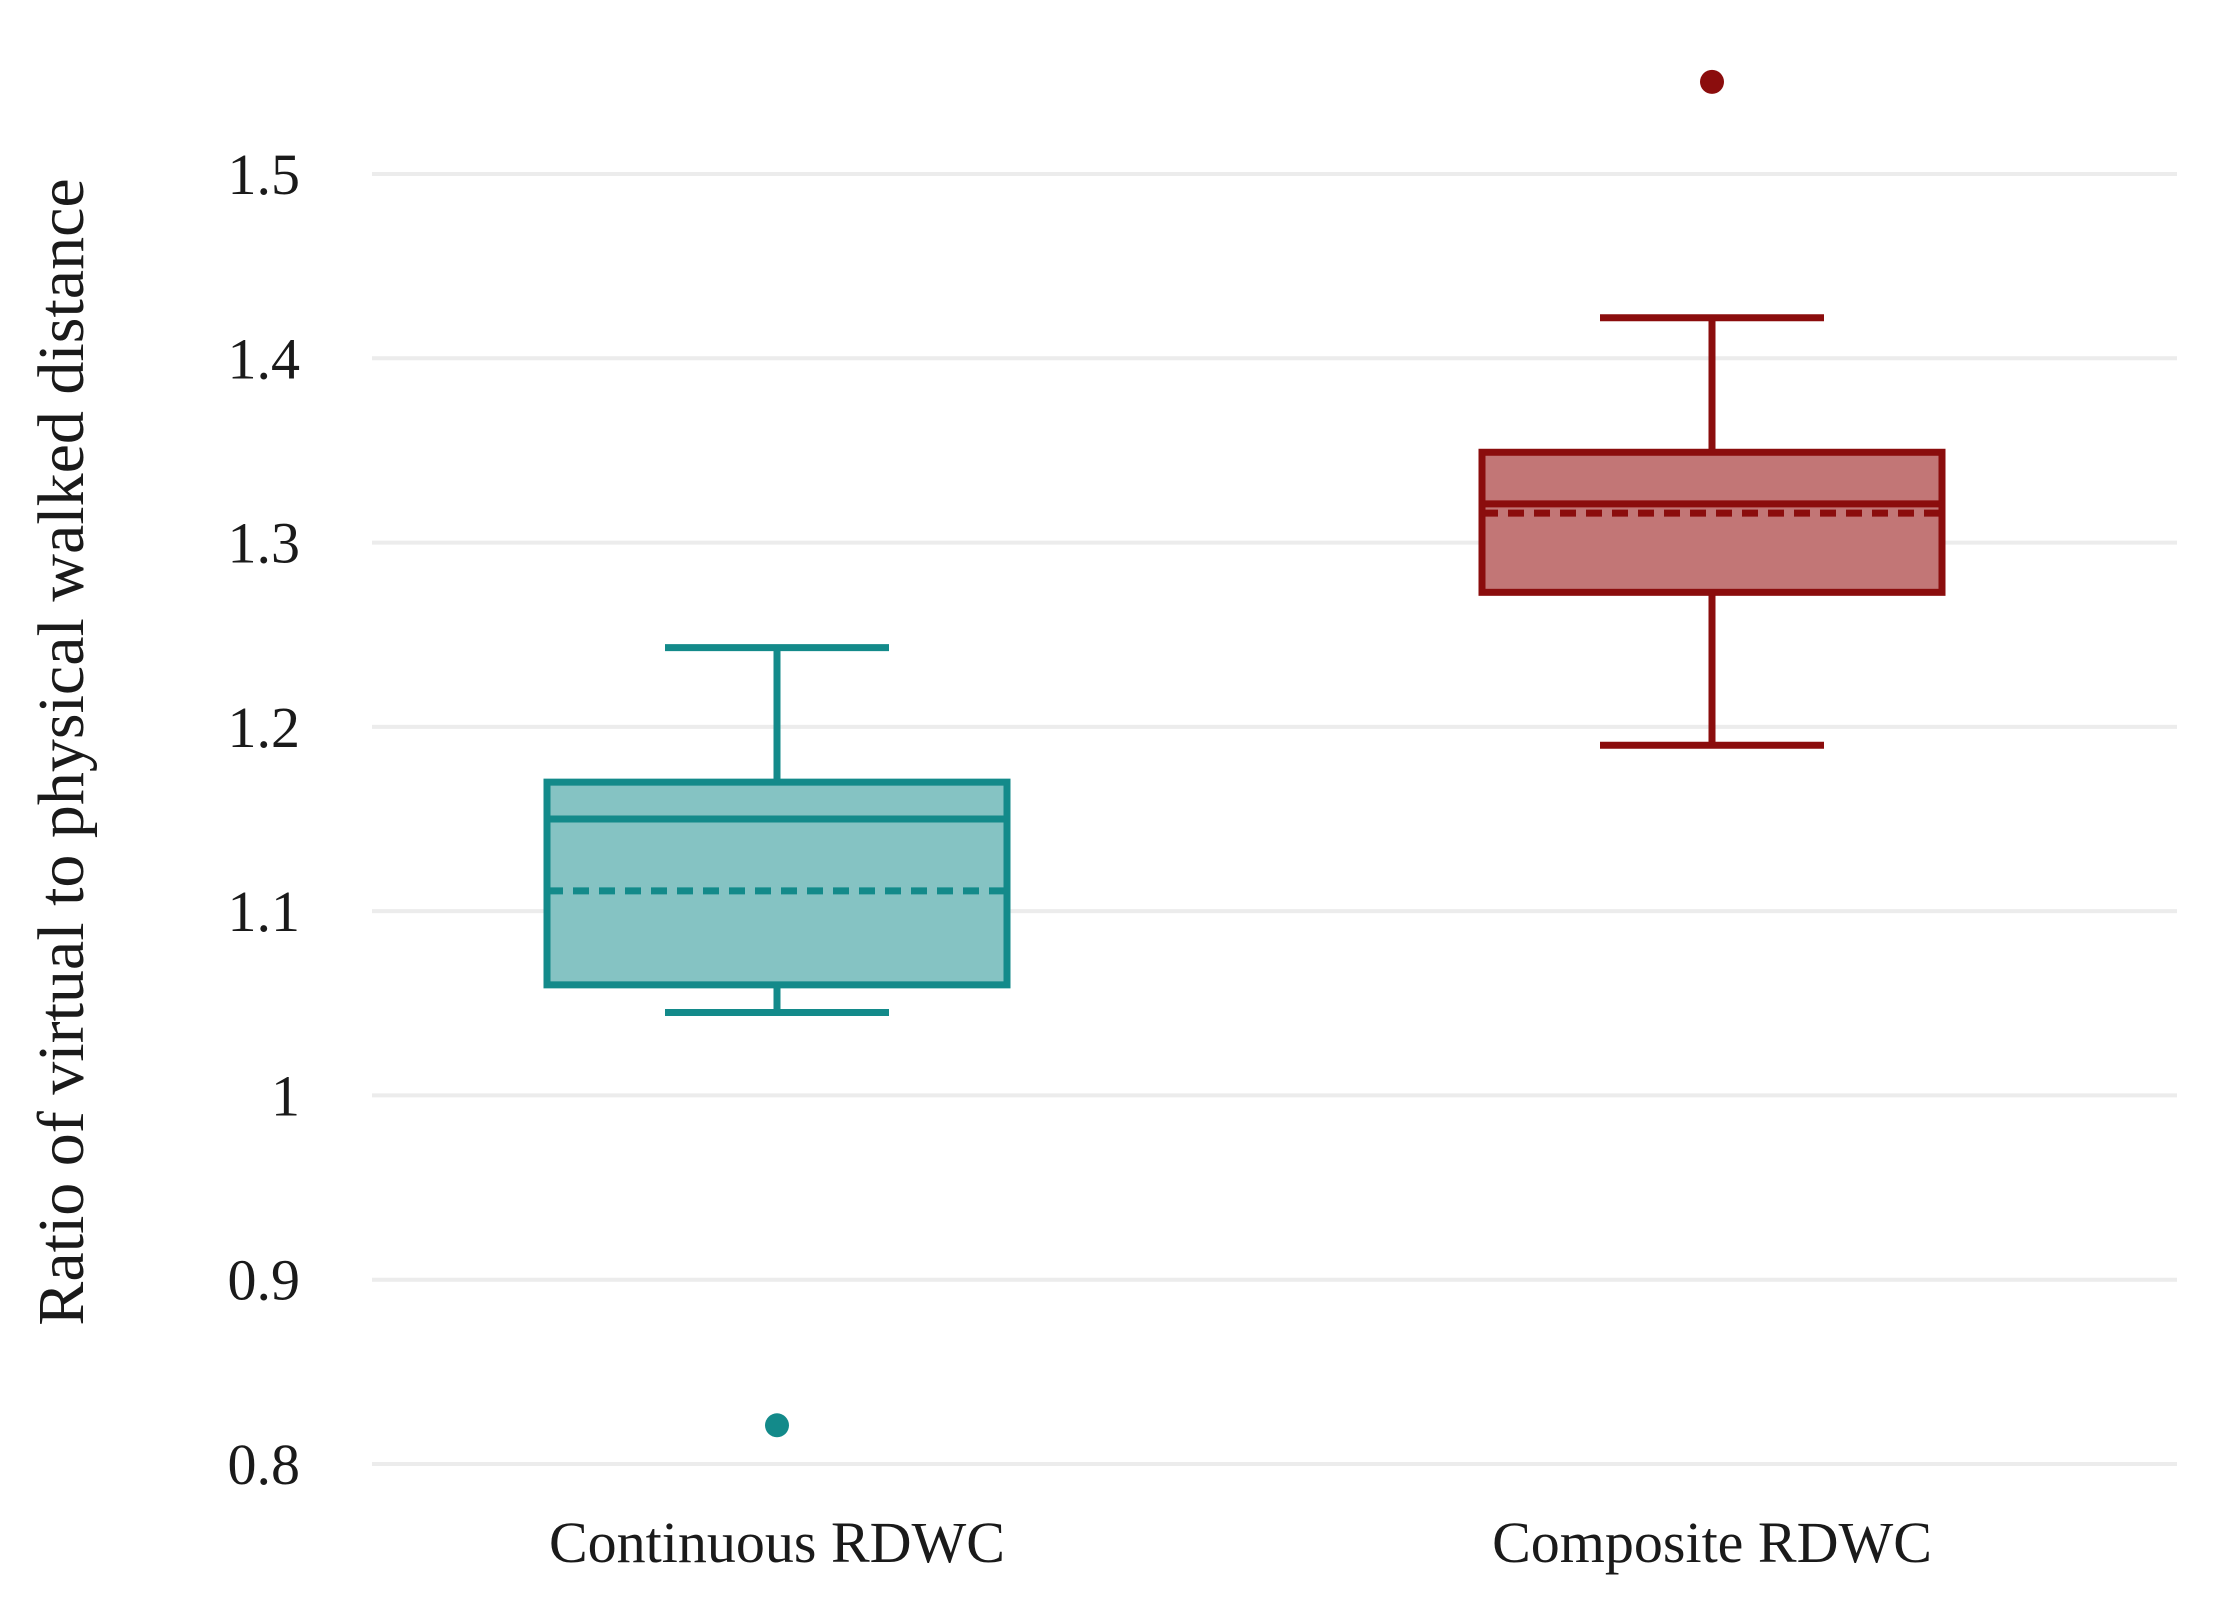 Image resolution: width=2217 pixels, height=1608 pixels. What do you see at coordinates (264, 911) in the screenshot?
I see `y-tick-label: 1.1` at bounding box center [264, 911].